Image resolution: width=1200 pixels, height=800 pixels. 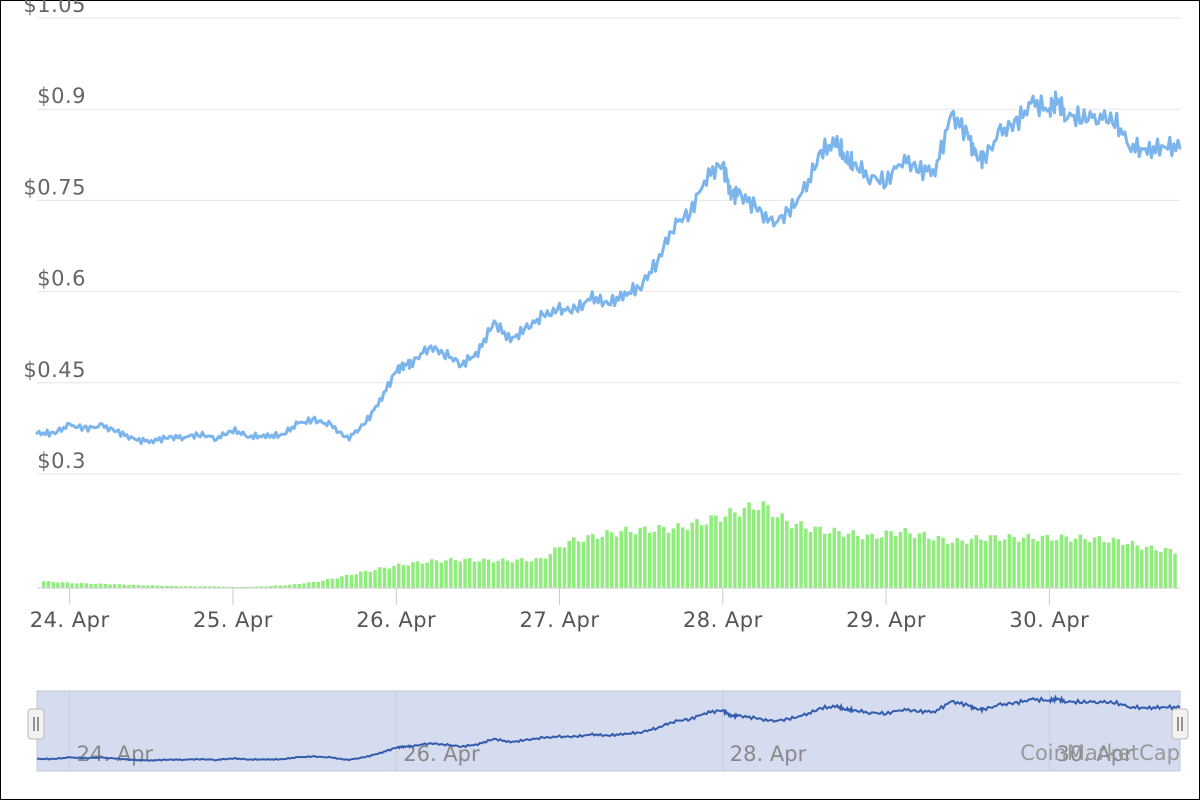 What do you see at coordinates (70, 620) in the screenshot?
I see `x-tick-label: 24. Apr` at bounding box center [70, 620].